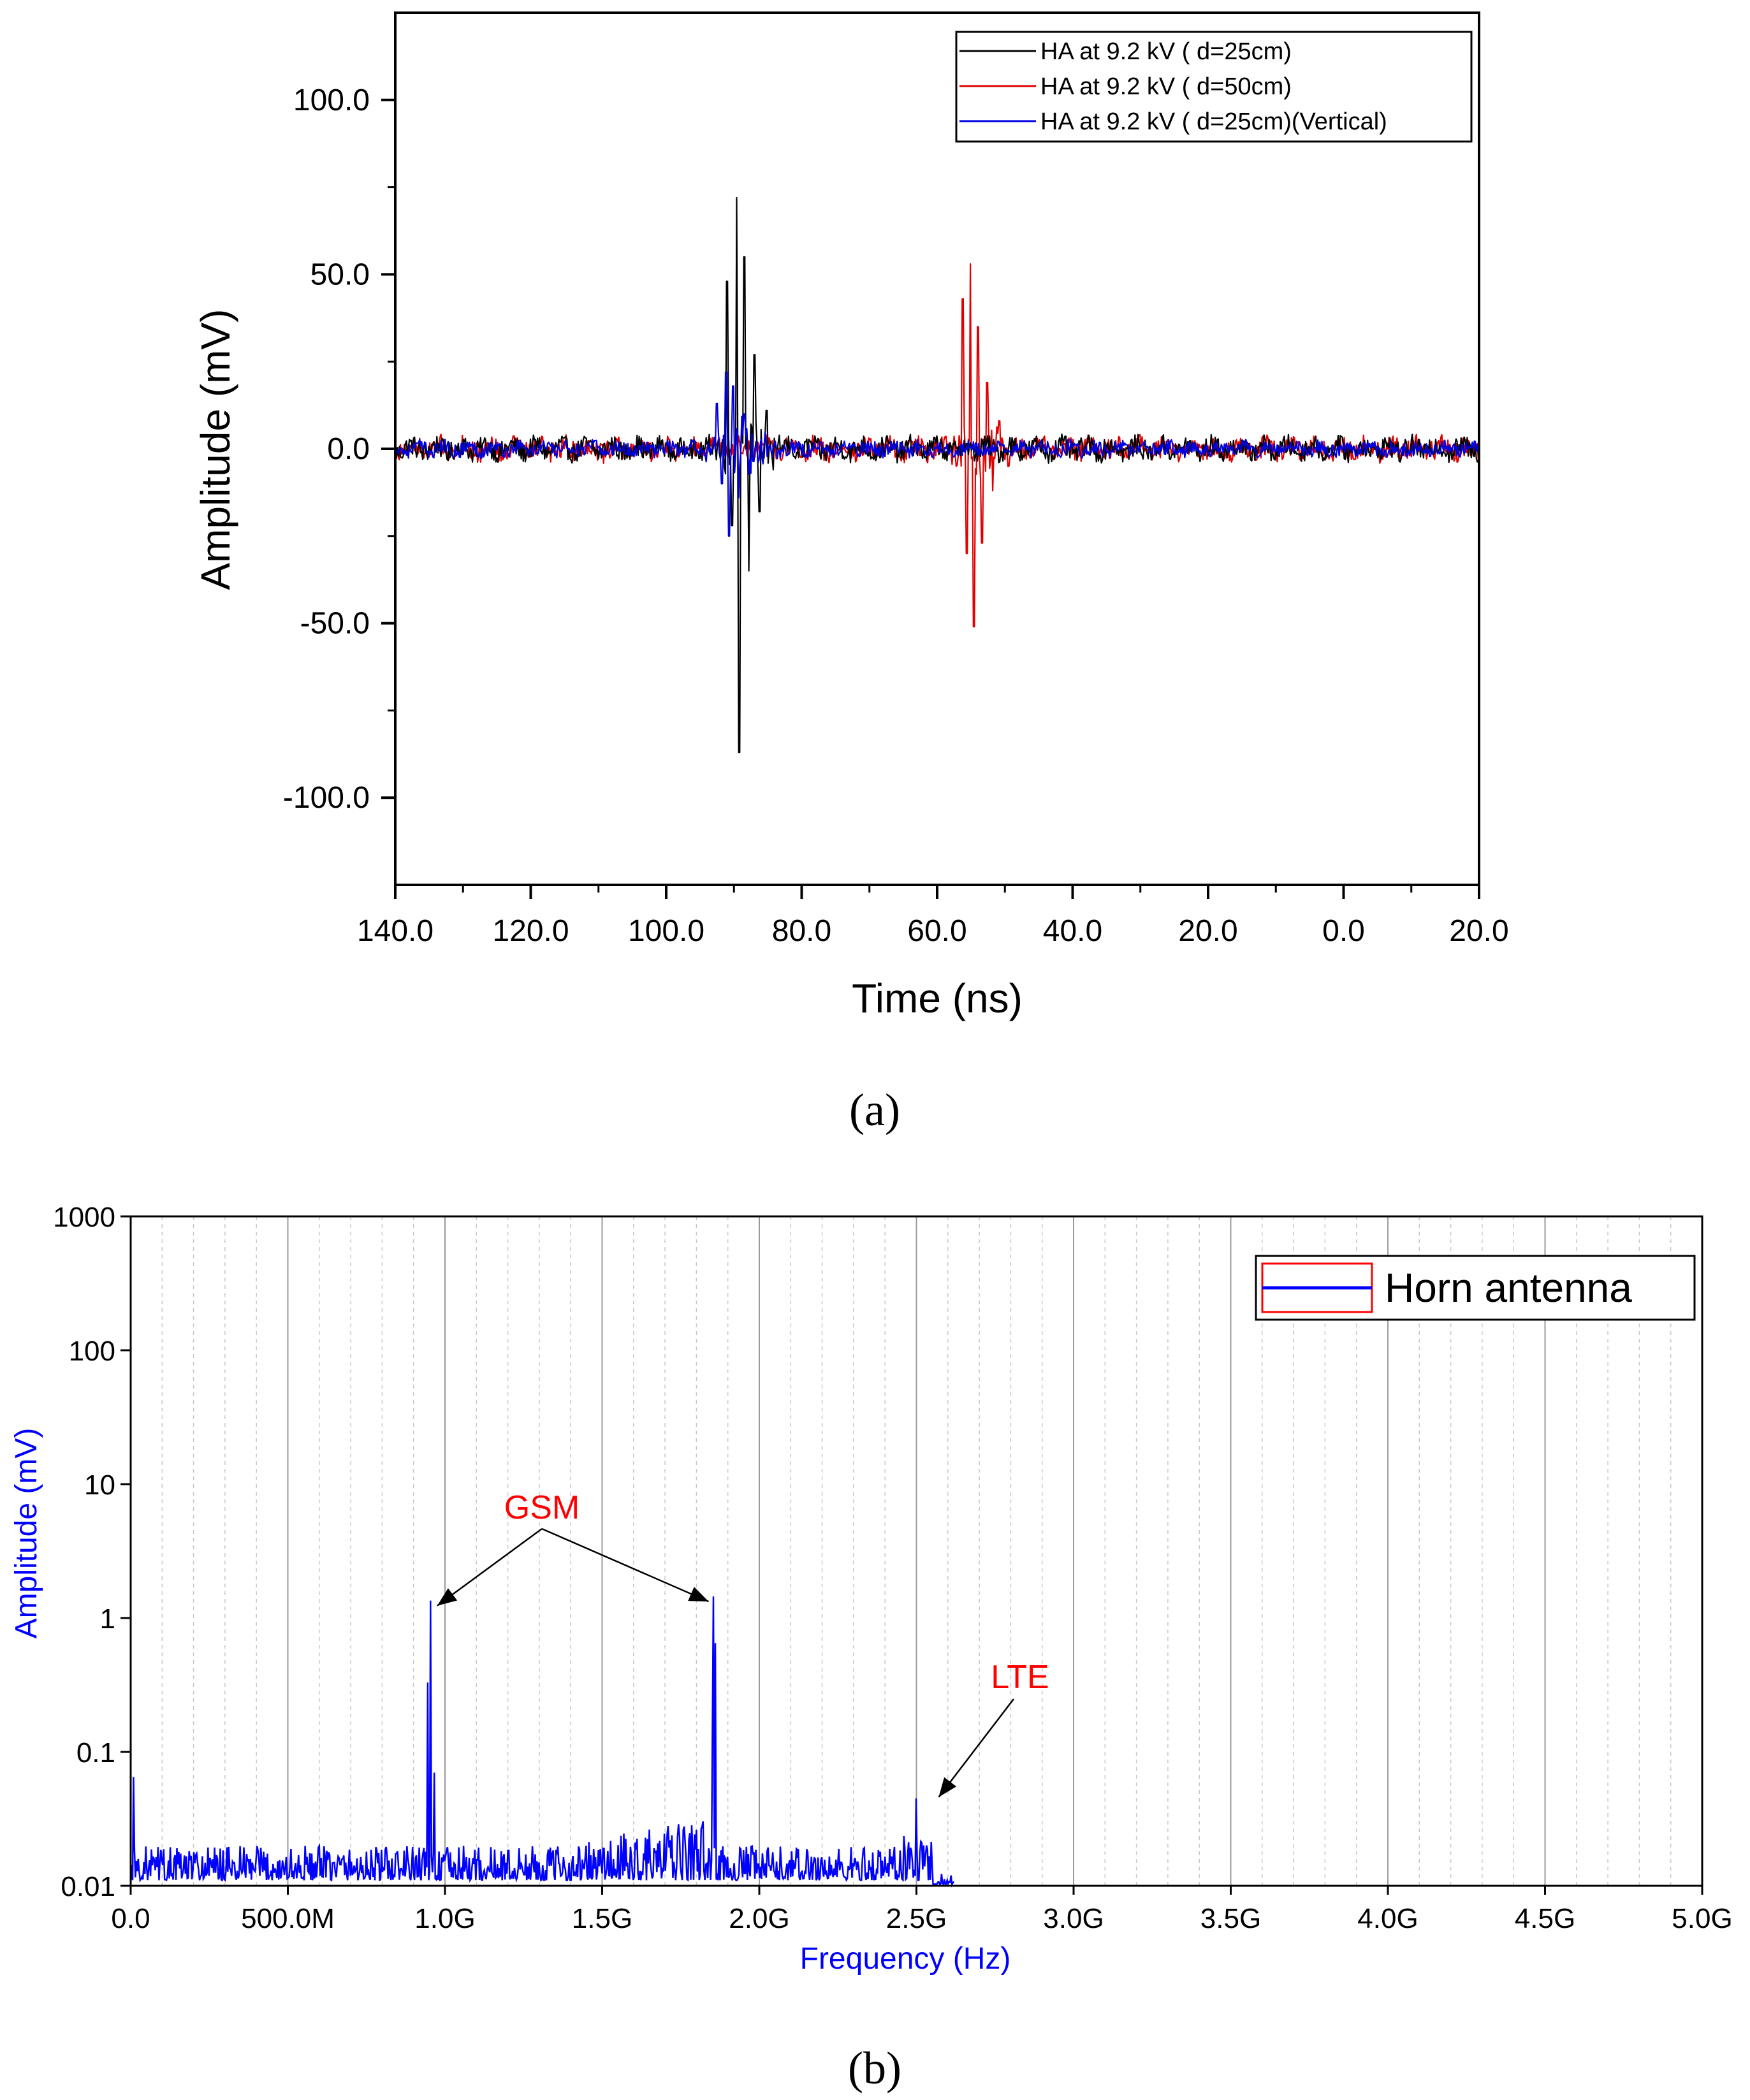 Image resolution: width=1750 pixels, height=2100 pixels. What do you see at coordinates (602, 1918) in the screenshot?
I see `panel-b-x-tick-label: 1.5G` at bounding box center [602, 1918].